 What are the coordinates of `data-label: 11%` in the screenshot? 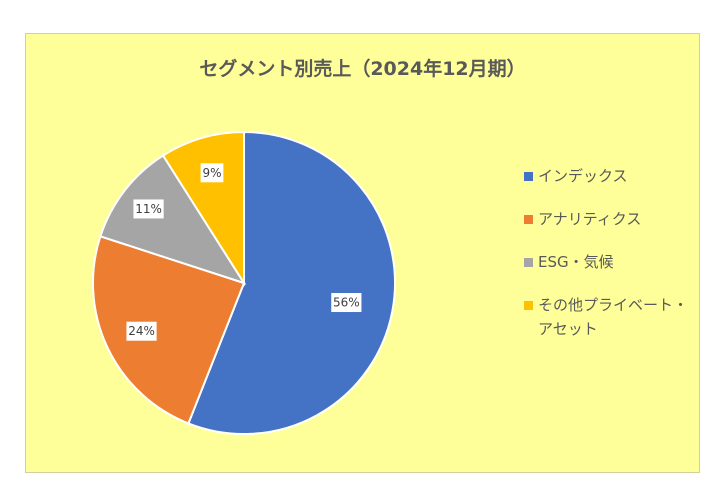 It's located at (148, 209).